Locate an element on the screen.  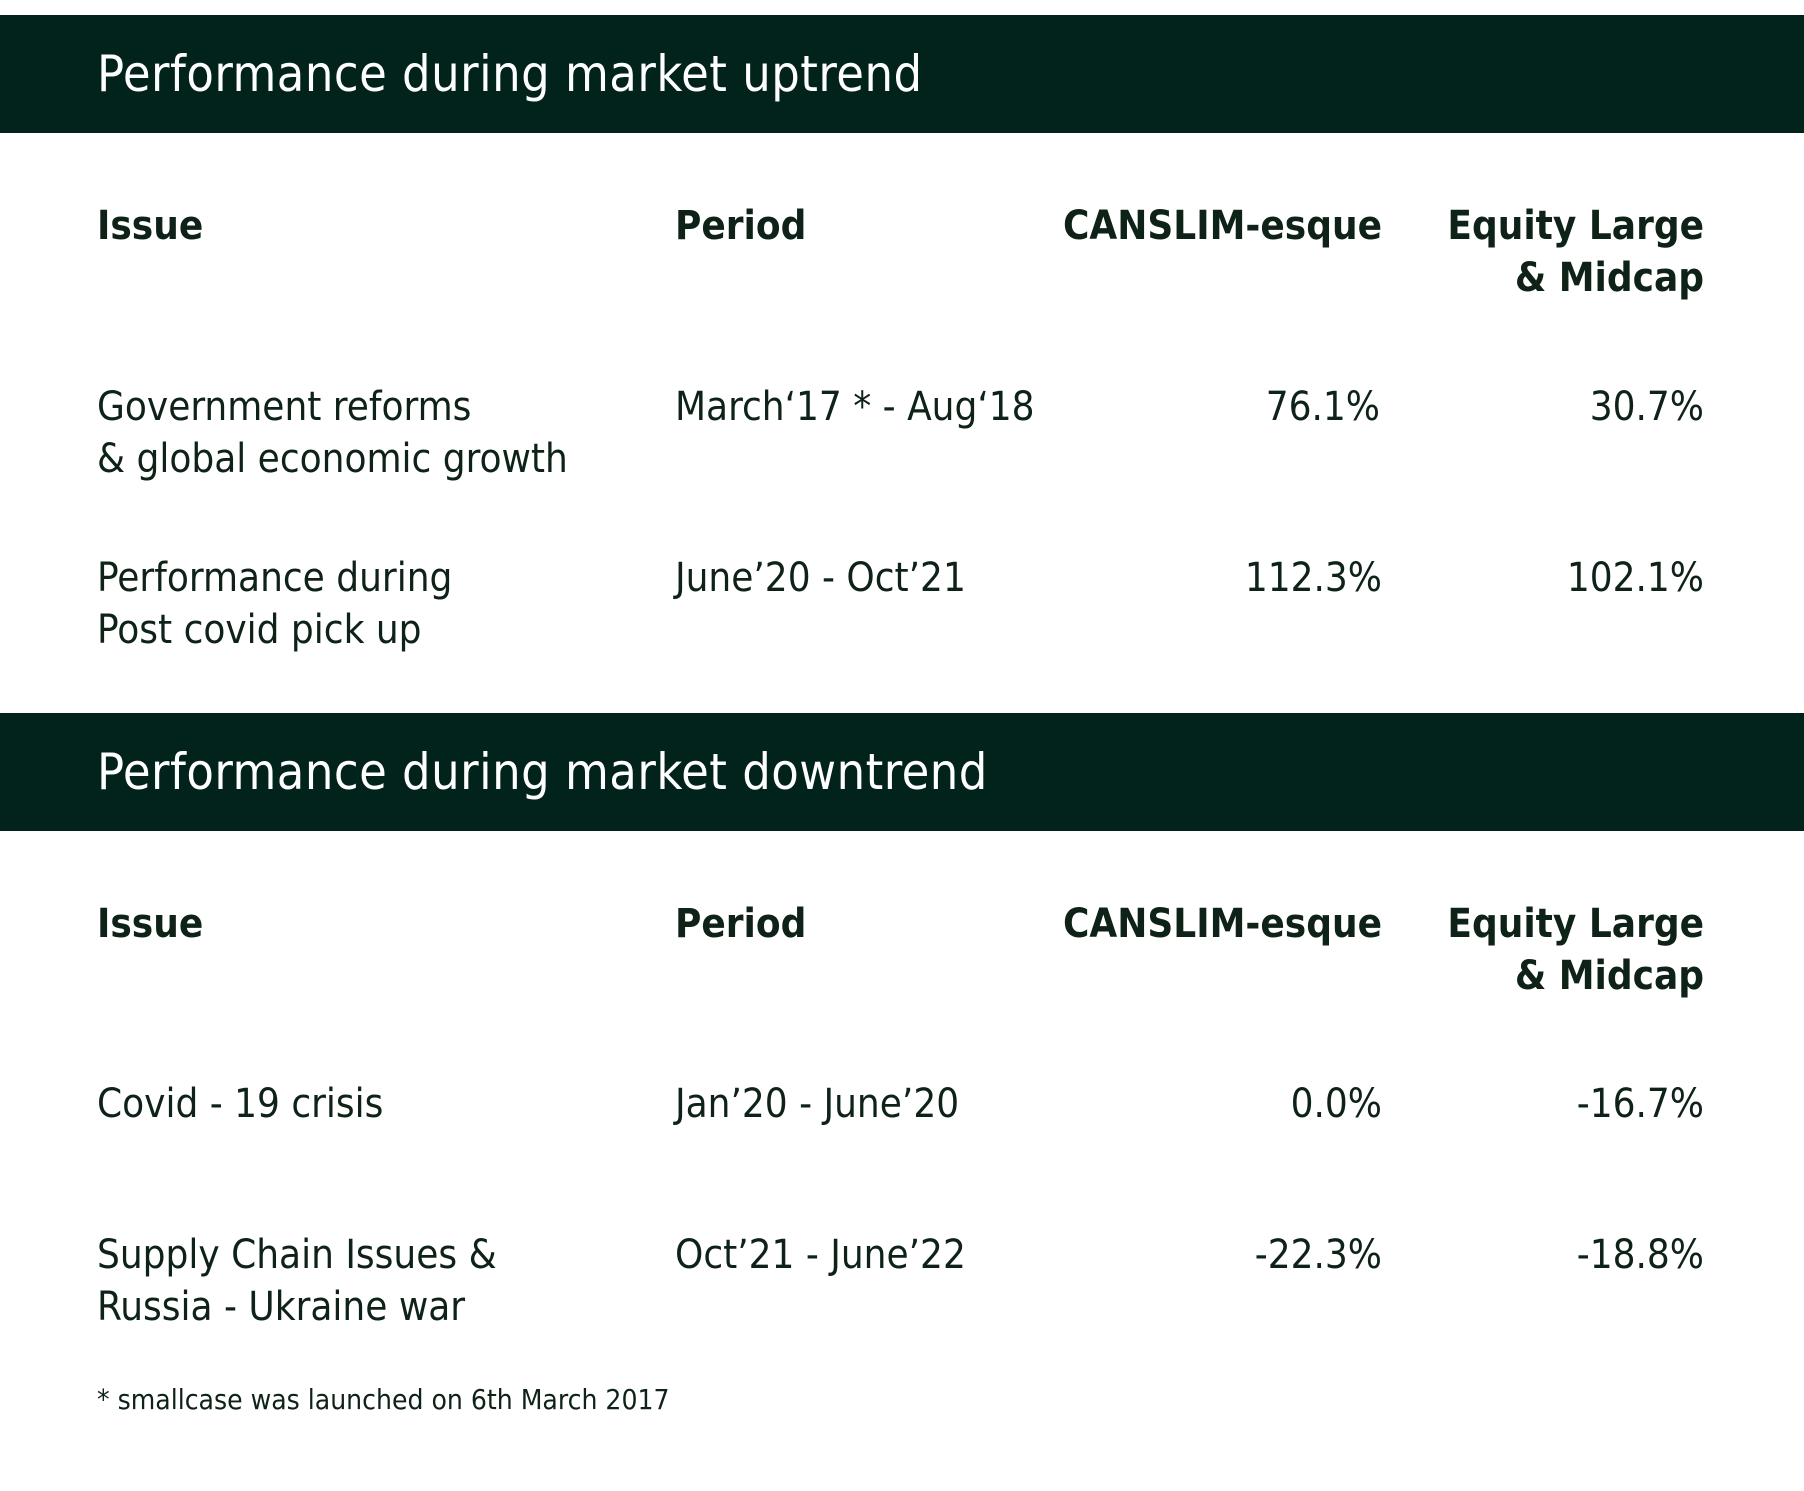
downtrend-row1-issue-line1: Covid - 19 crisis is located at coordinates (240, 1104).